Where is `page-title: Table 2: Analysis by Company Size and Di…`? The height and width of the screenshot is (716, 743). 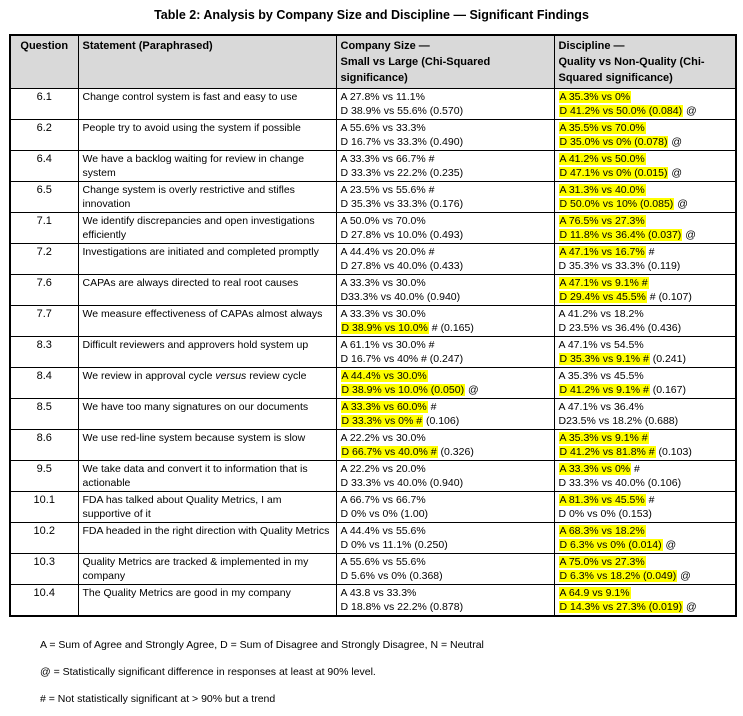 page-title: Table 2: Analysis by Company Size and Di… is located at coordinates (371, 15).